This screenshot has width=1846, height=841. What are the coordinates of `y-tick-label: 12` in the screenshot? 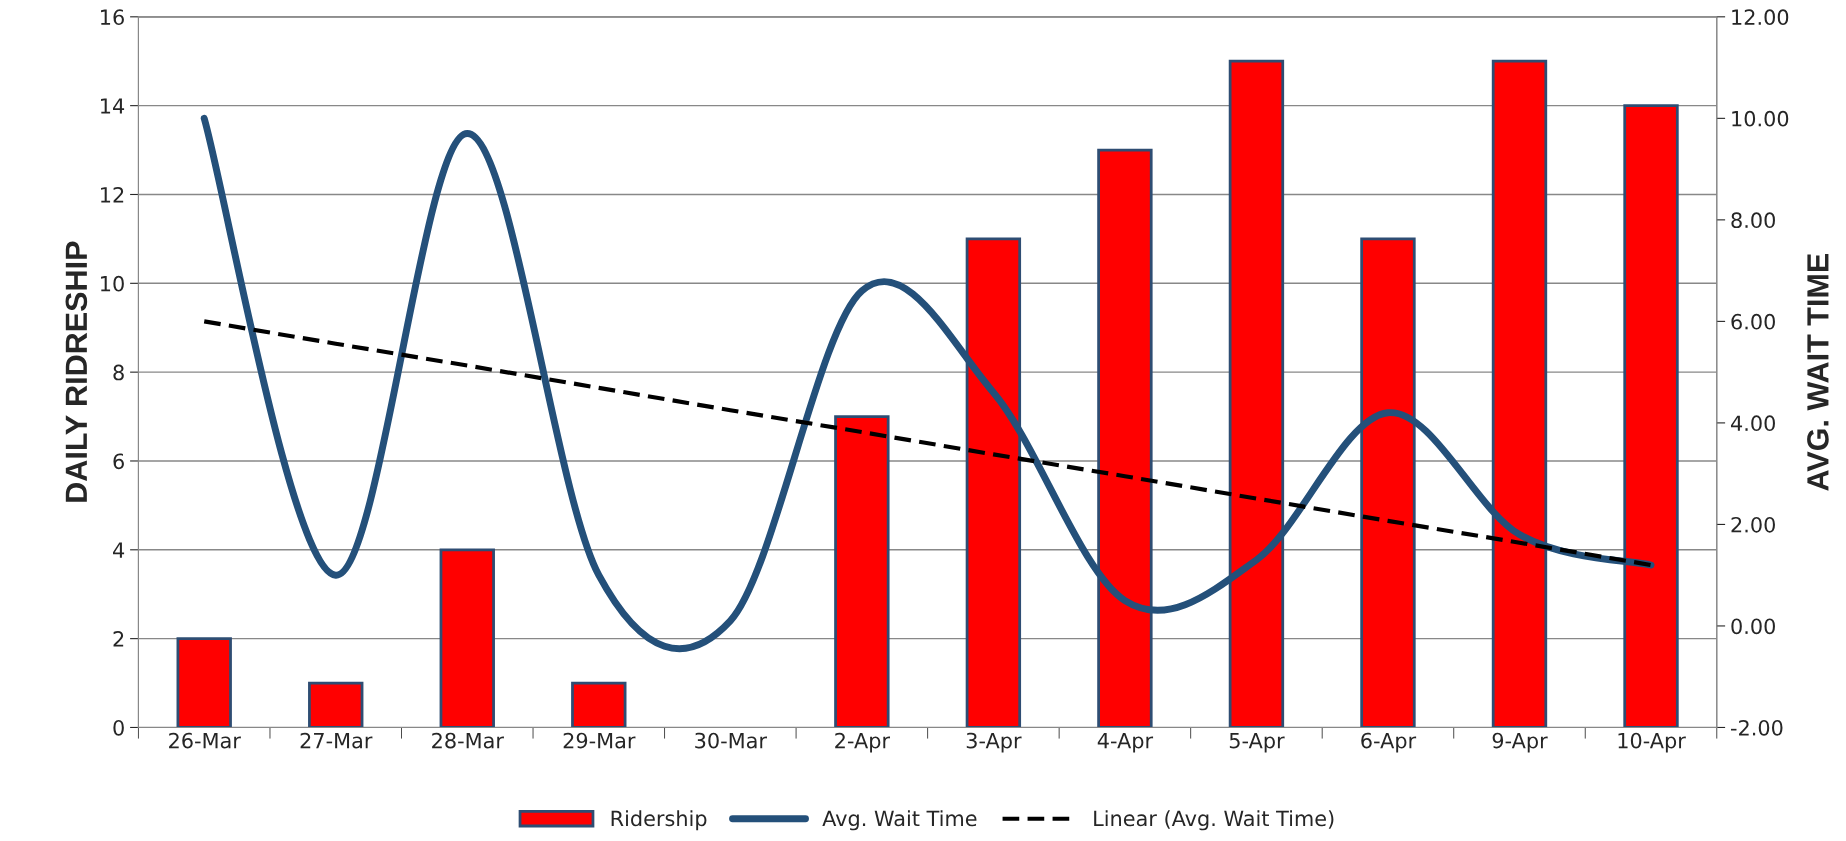 It's located at (112, 194).